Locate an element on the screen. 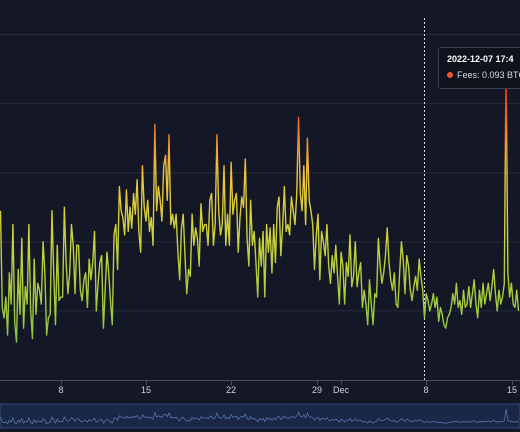  navigator-series is located at coordinates (259, 417).